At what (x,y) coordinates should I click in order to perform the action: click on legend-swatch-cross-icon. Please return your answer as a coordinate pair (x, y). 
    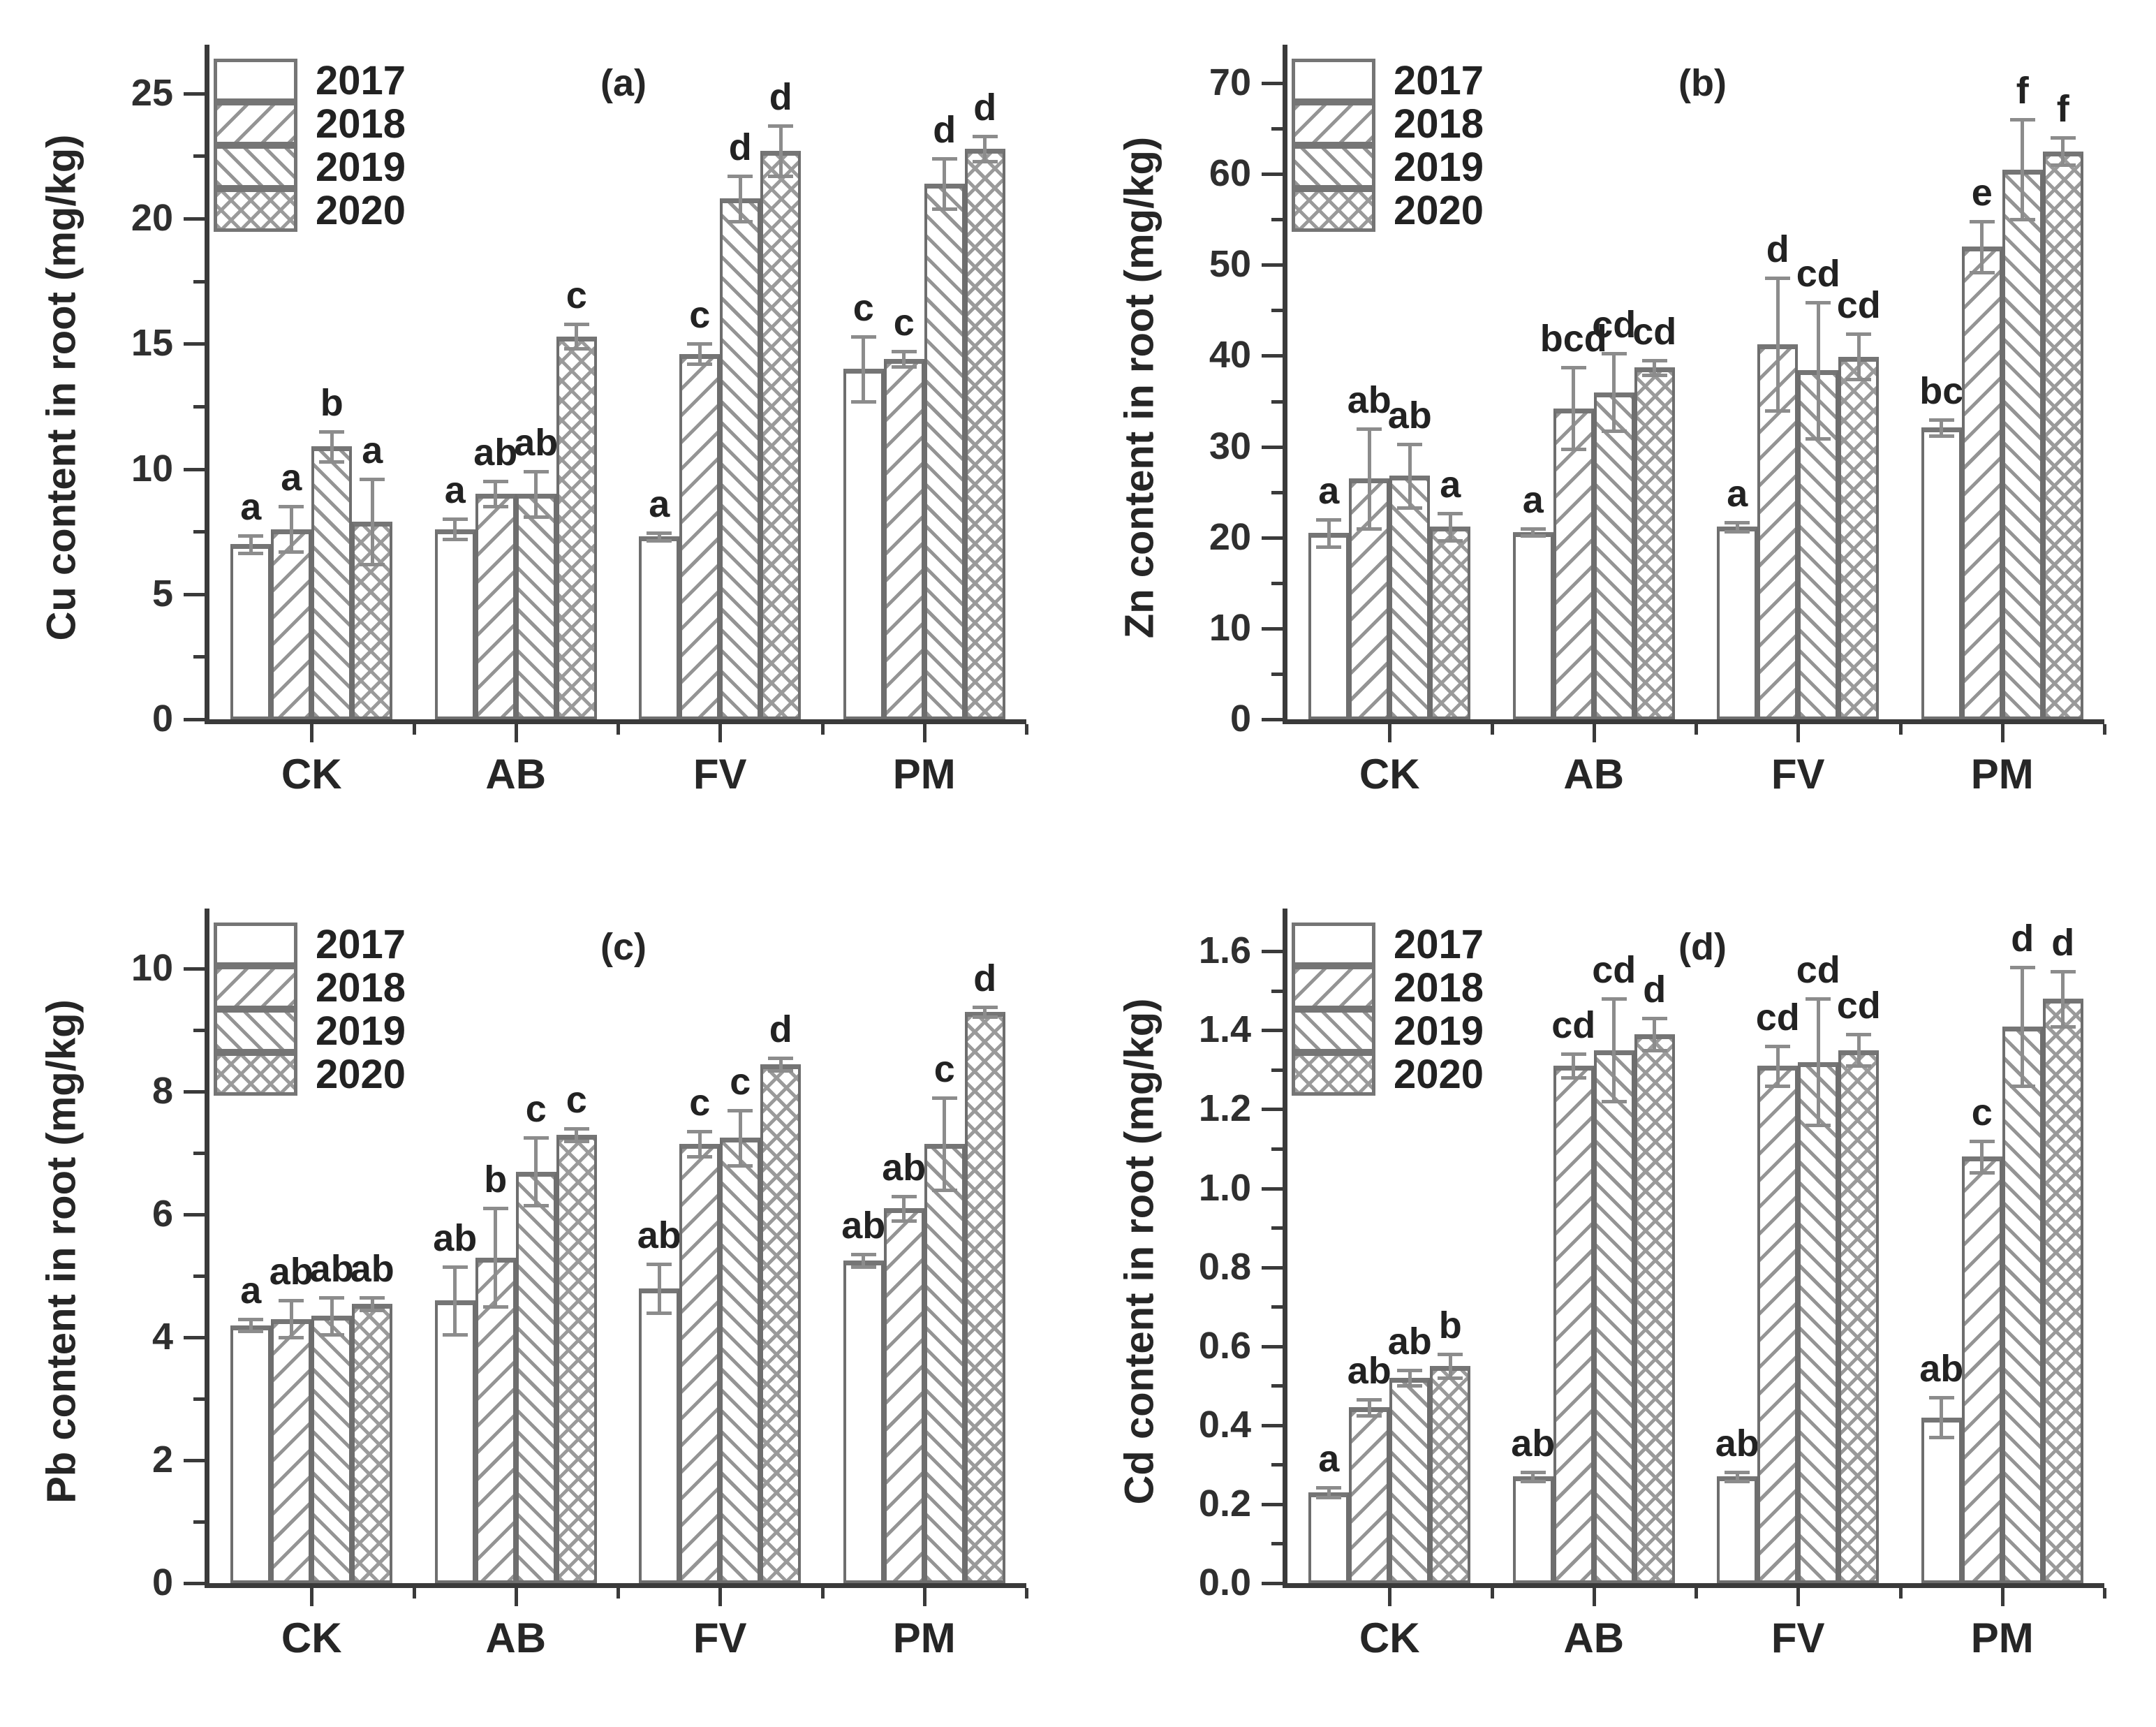
    Looking at the image, I should click on (1334, 210).